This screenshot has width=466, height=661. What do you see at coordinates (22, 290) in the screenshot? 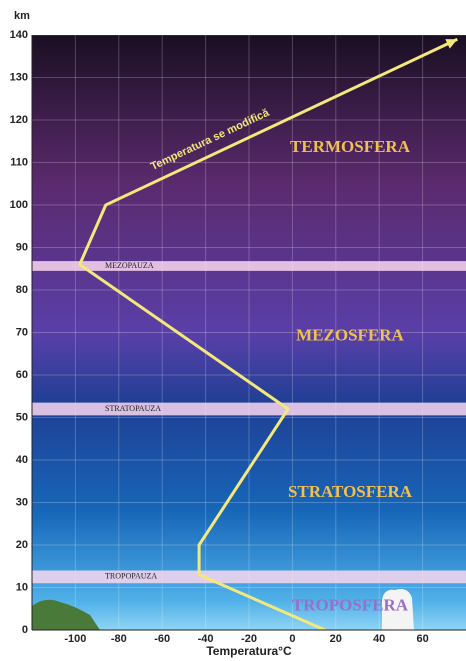
I see `y-tick-label: 80` at bounding box center [22, 290].